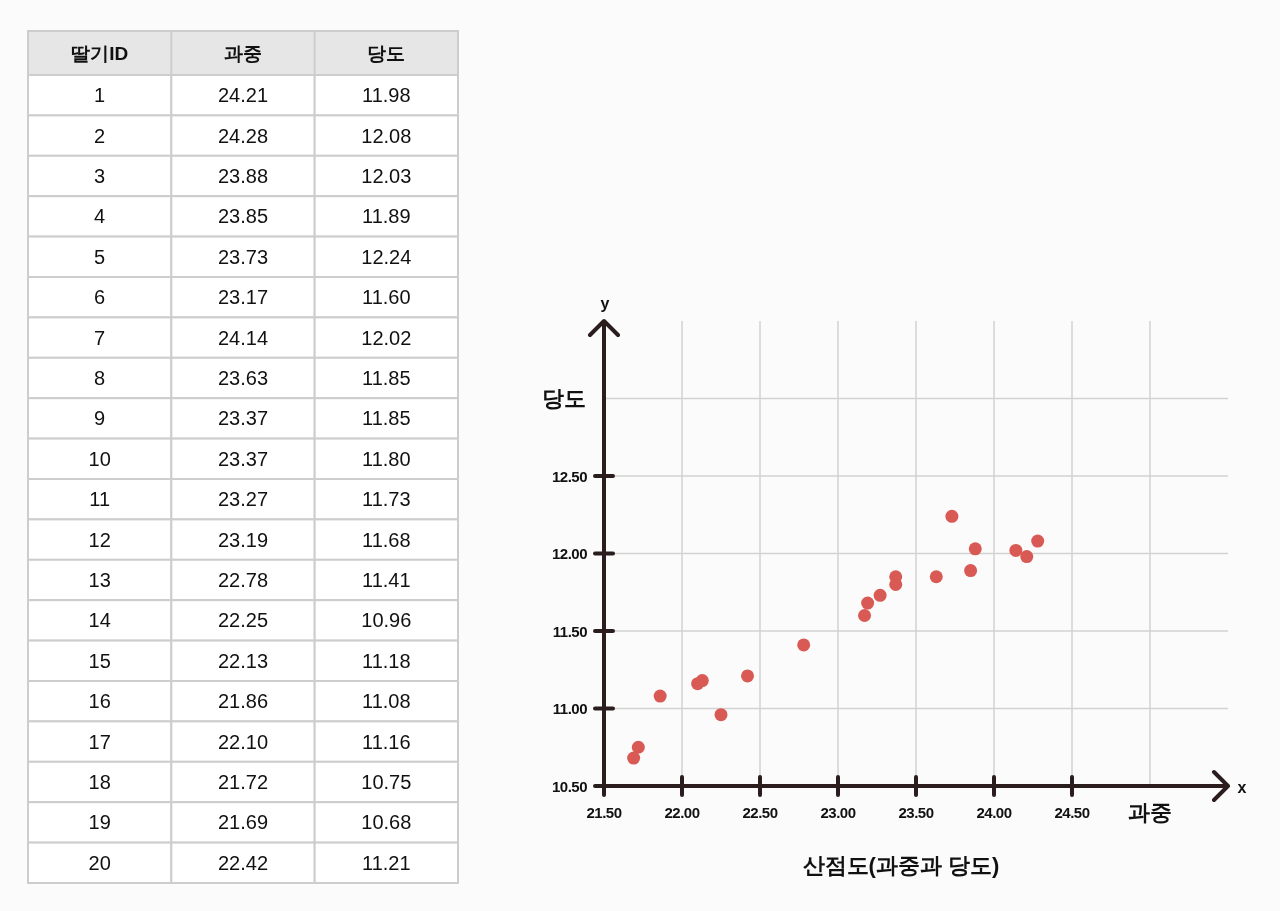  I want to click on y-tick-label: 7, so click(100, 337).